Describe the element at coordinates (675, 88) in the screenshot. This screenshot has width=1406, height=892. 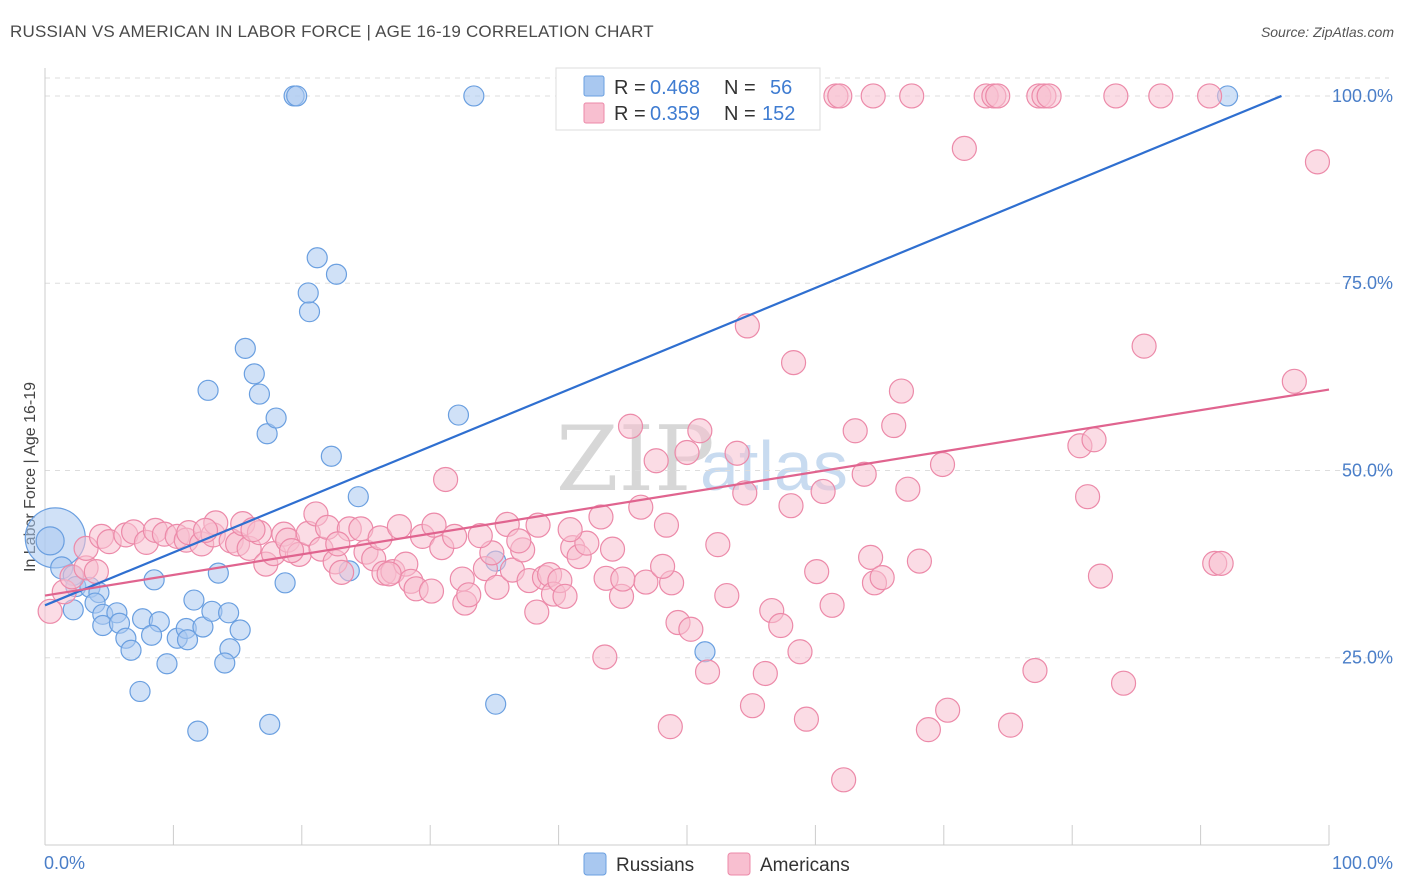
I see `legend-r-value-russians: 0.468` at that location.